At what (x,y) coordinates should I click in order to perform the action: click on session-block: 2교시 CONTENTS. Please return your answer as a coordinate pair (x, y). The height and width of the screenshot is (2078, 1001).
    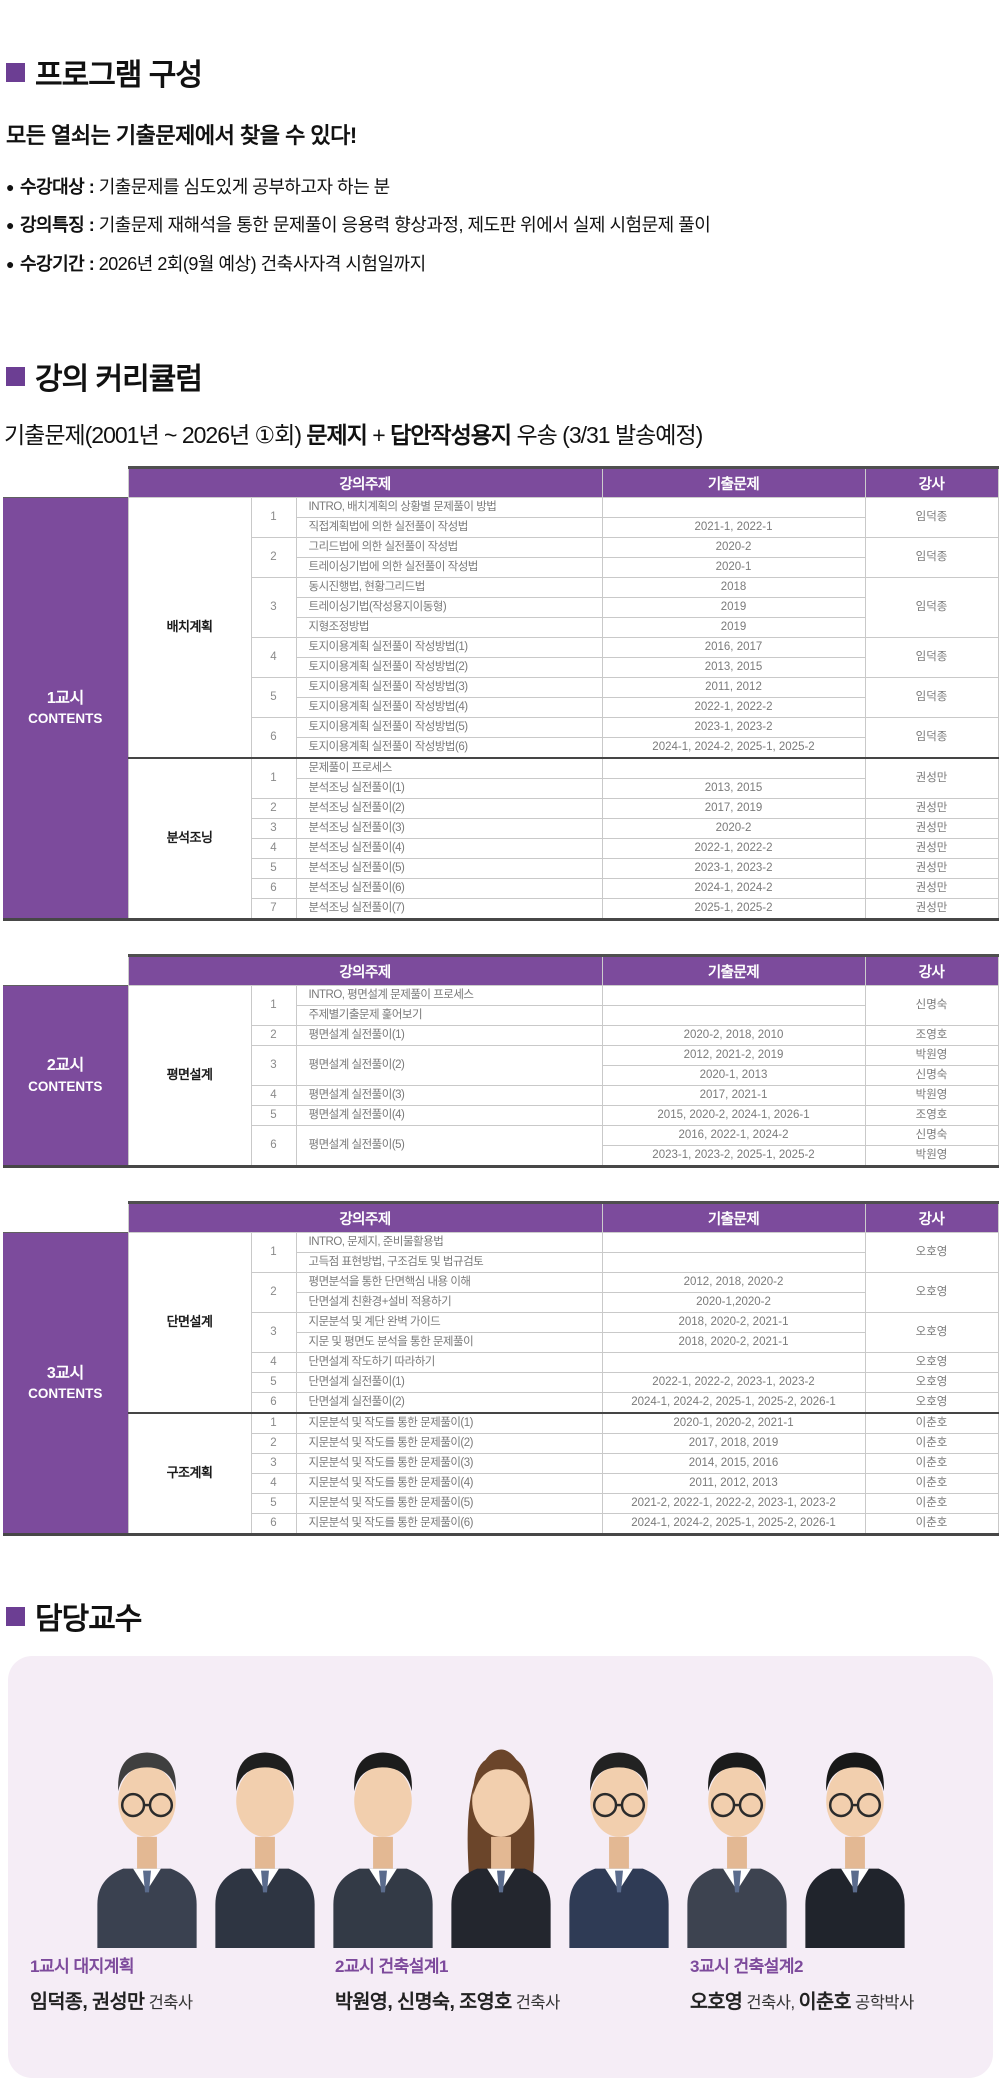
    Looking at the image, I should click on (65, 1076).